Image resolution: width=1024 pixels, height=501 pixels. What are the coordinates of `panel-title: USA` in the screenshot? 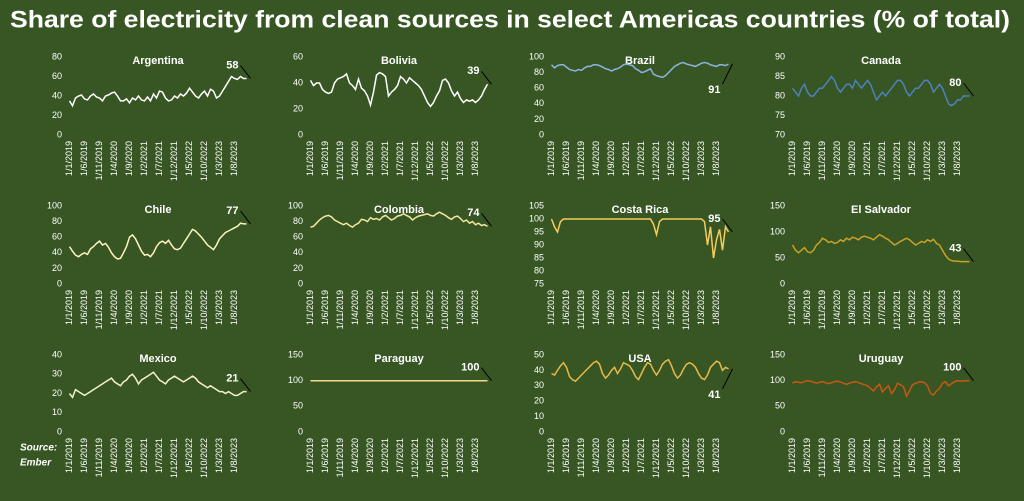 It's located at (639, 359).